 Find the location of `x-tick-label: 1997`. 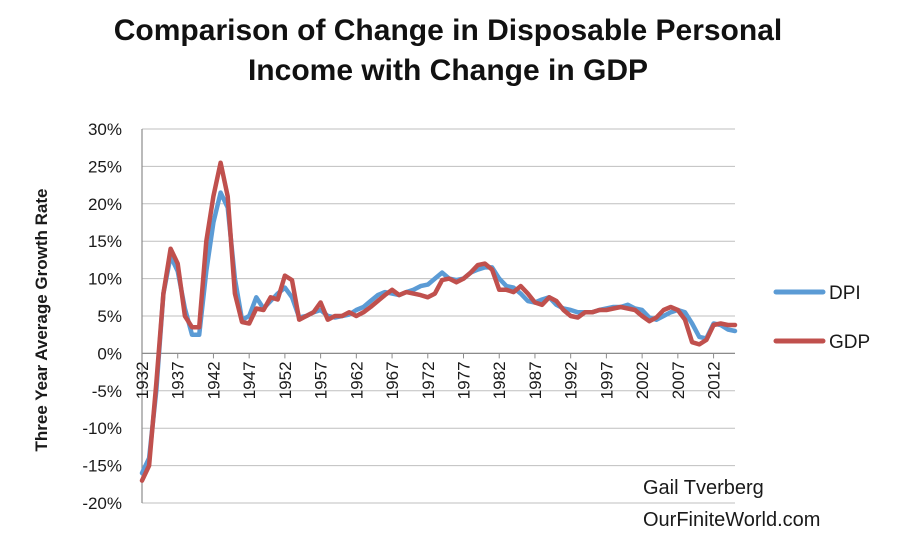

x-tick-label: 1997 is located at coordinates (606, 380).